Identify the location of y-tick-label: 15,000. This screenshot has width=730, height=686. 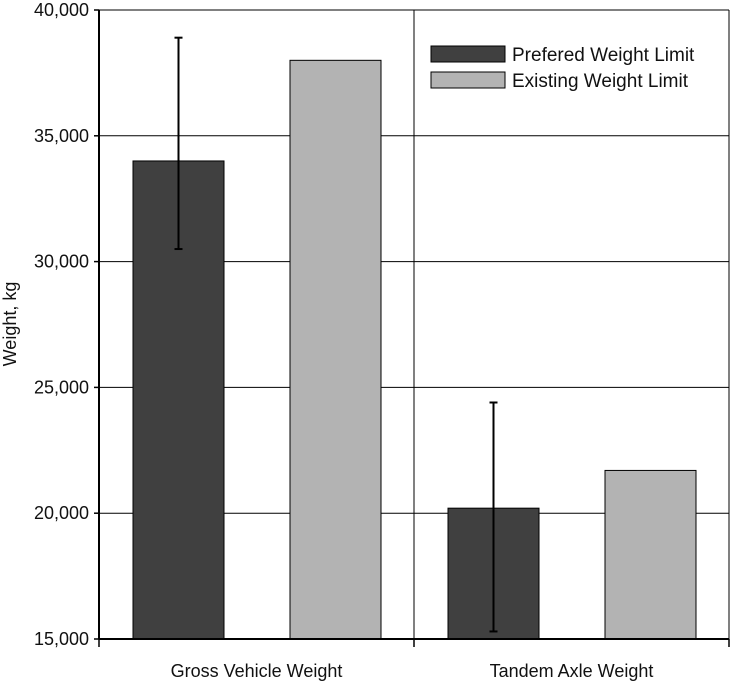
(61, 639).